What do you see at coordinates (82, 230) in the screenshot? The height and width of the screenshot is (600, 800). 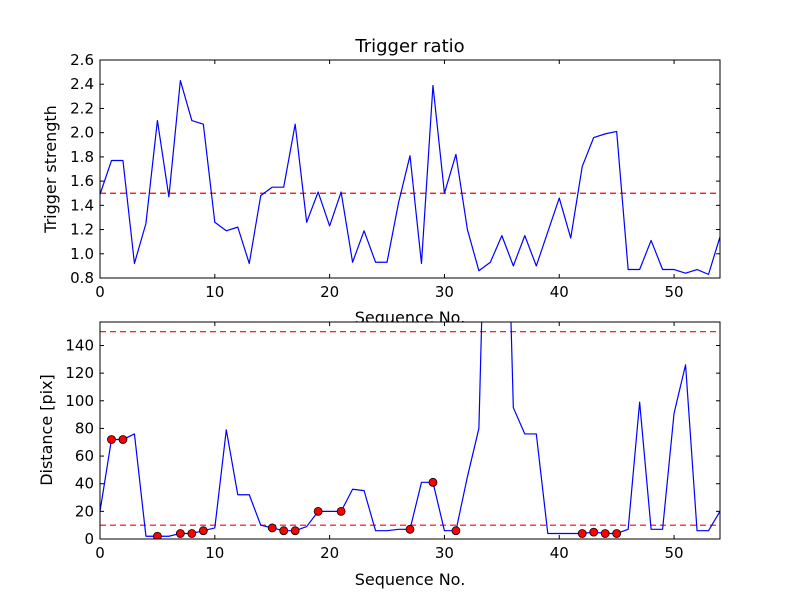 I see `top-y-tick-label: 1.2` at bounding box center [82, 230].